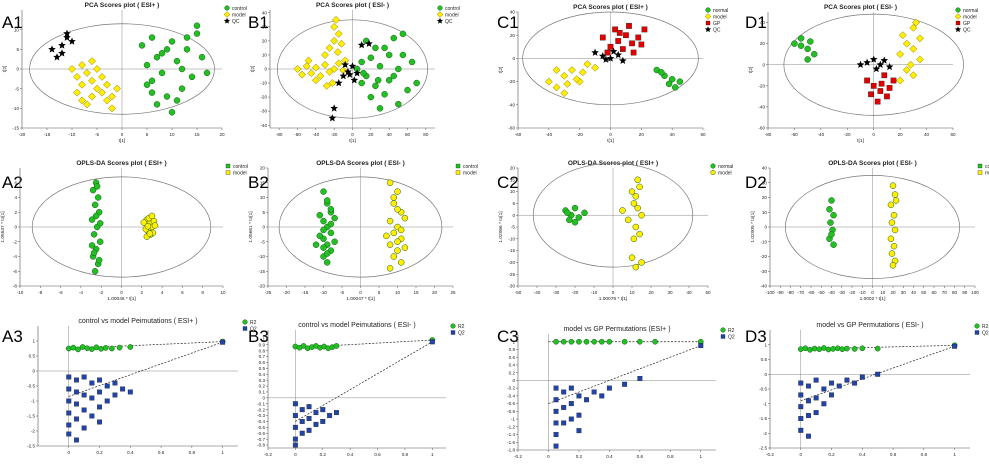  Describe the element at coordinates (511, 286) in the screenshot. I see `y-tick-label: -30` at that location.